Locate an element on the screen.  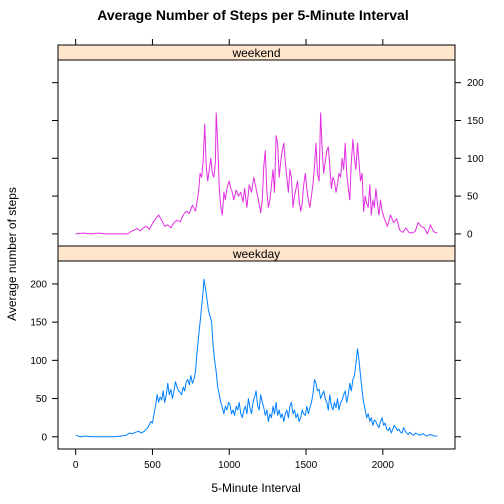
x-tick-label: 500 is located at coordinates (152, 465).